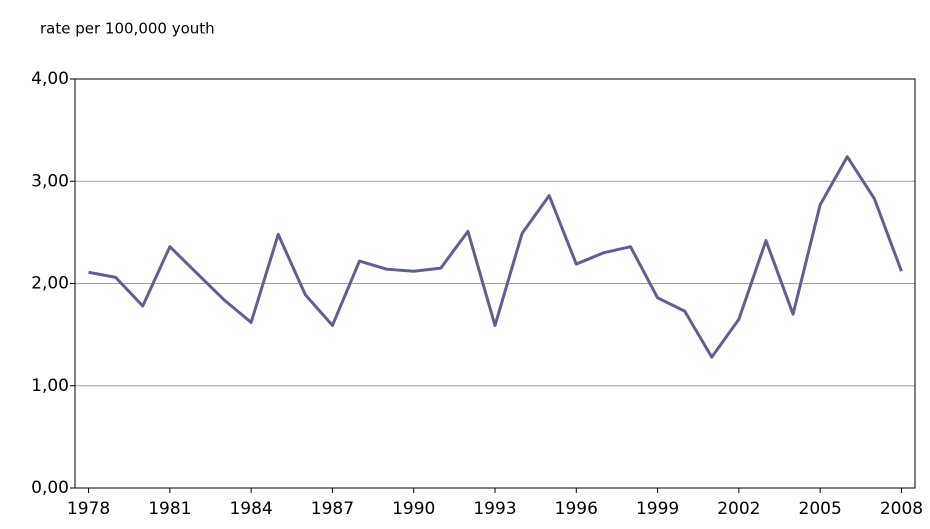  What do you see at coordinates (332, 509) in the screenshot?
I see `x-tick-label: 1987` at bounding box center [332, 509].